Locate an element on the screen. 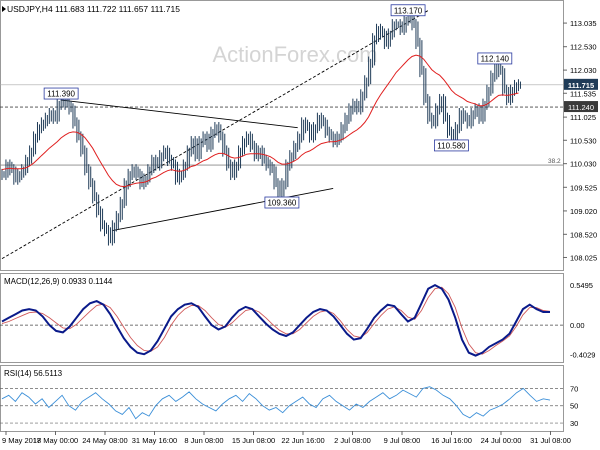 The height and width of the screenshot is (450, 600). rsi-y-axis: 70 50 30 is located at coordinates (574, 406).